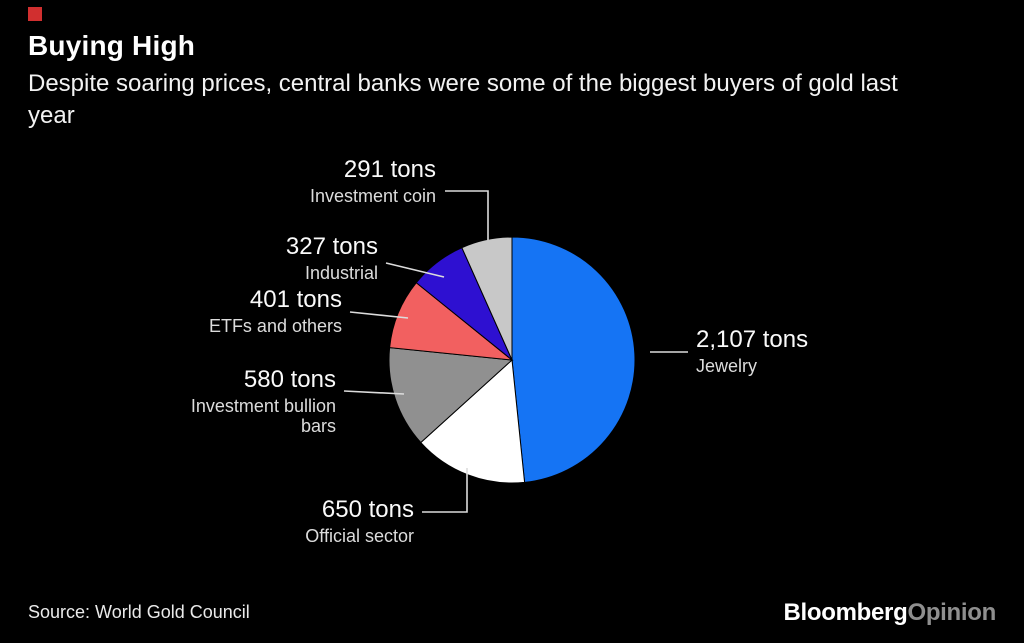 The height and width of the screenshot is (643, 1024). Describe the element at coordinates (752, 339) in the screenshot. I see `callout-value: 2,107 tons` at that location.